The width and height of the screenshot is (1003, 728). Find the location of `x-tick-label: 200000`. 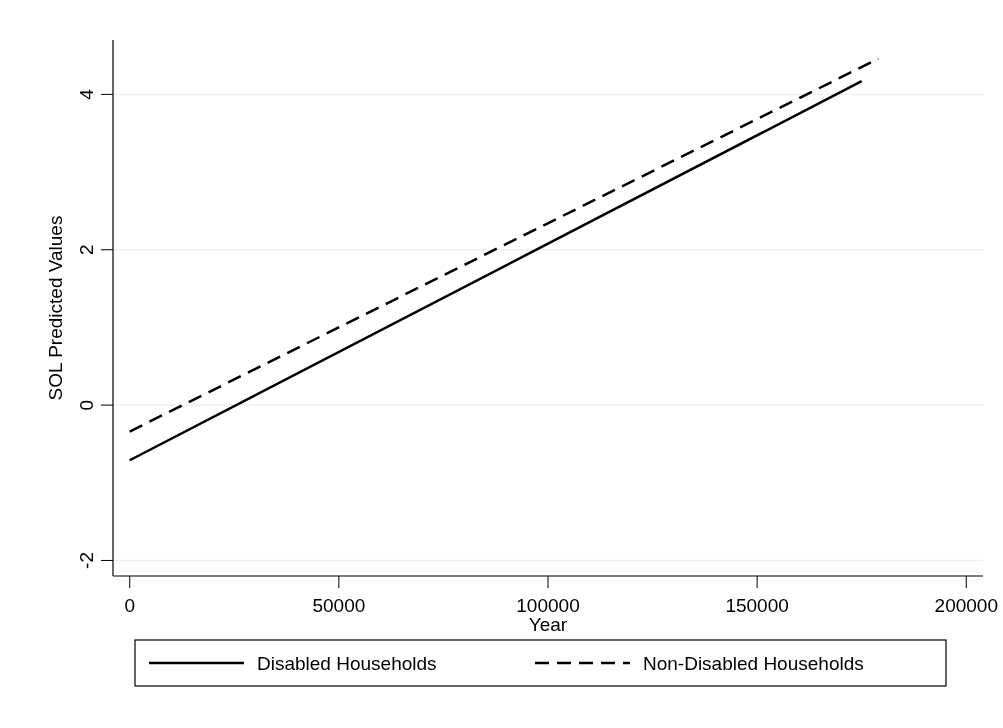

x-tick-label: 200000 is located at coordinates (966, 605).